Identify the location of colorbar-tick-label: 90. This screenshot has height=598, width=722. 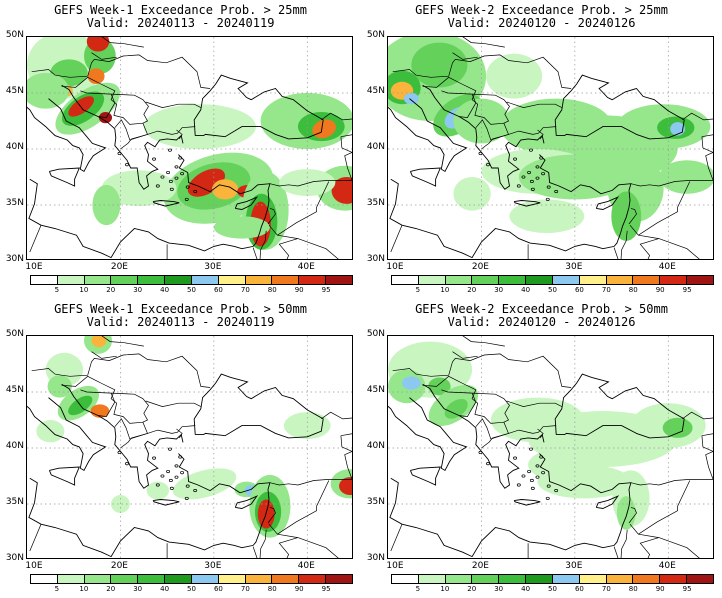
(660, 589).